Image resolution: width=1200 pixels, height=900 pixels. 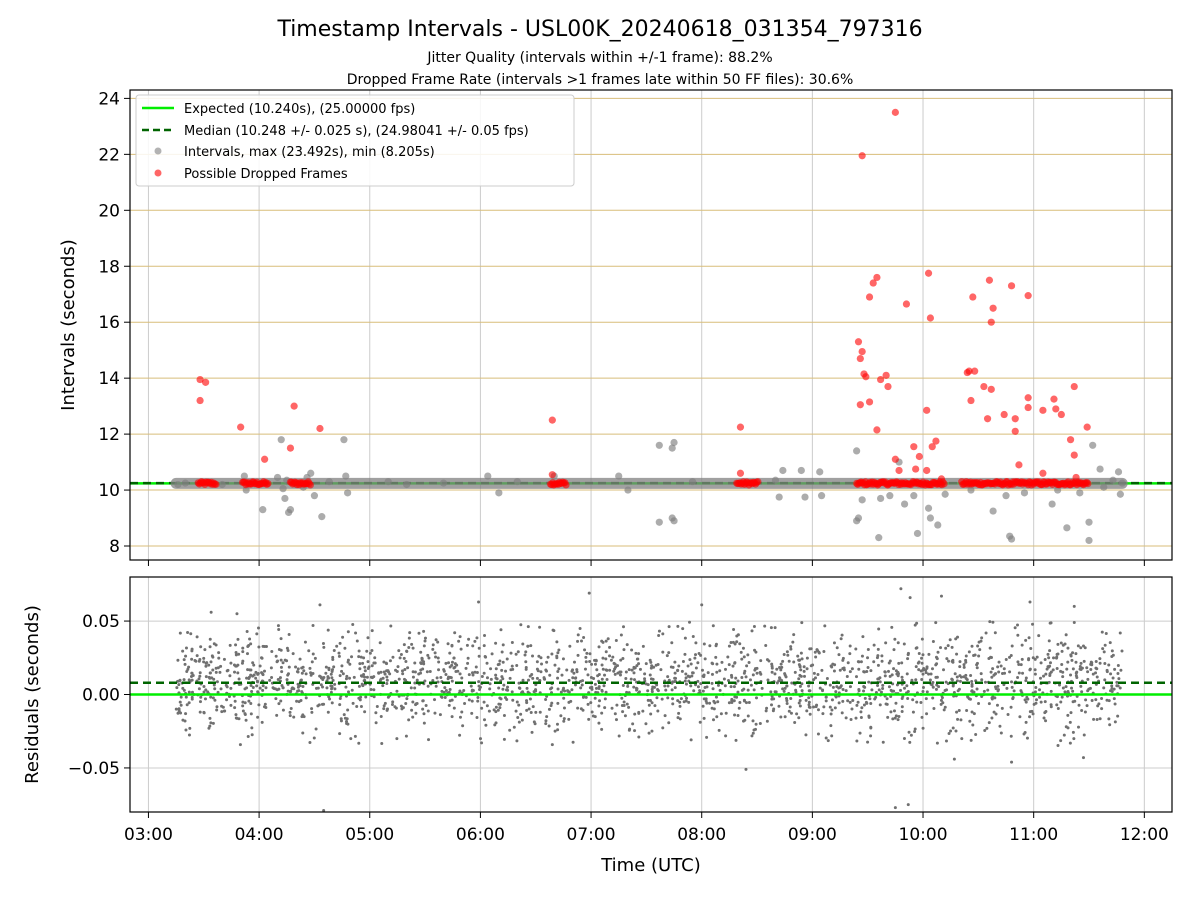 I want to click on time-x-tick-label: 08:00, so click(x=701, y=835).